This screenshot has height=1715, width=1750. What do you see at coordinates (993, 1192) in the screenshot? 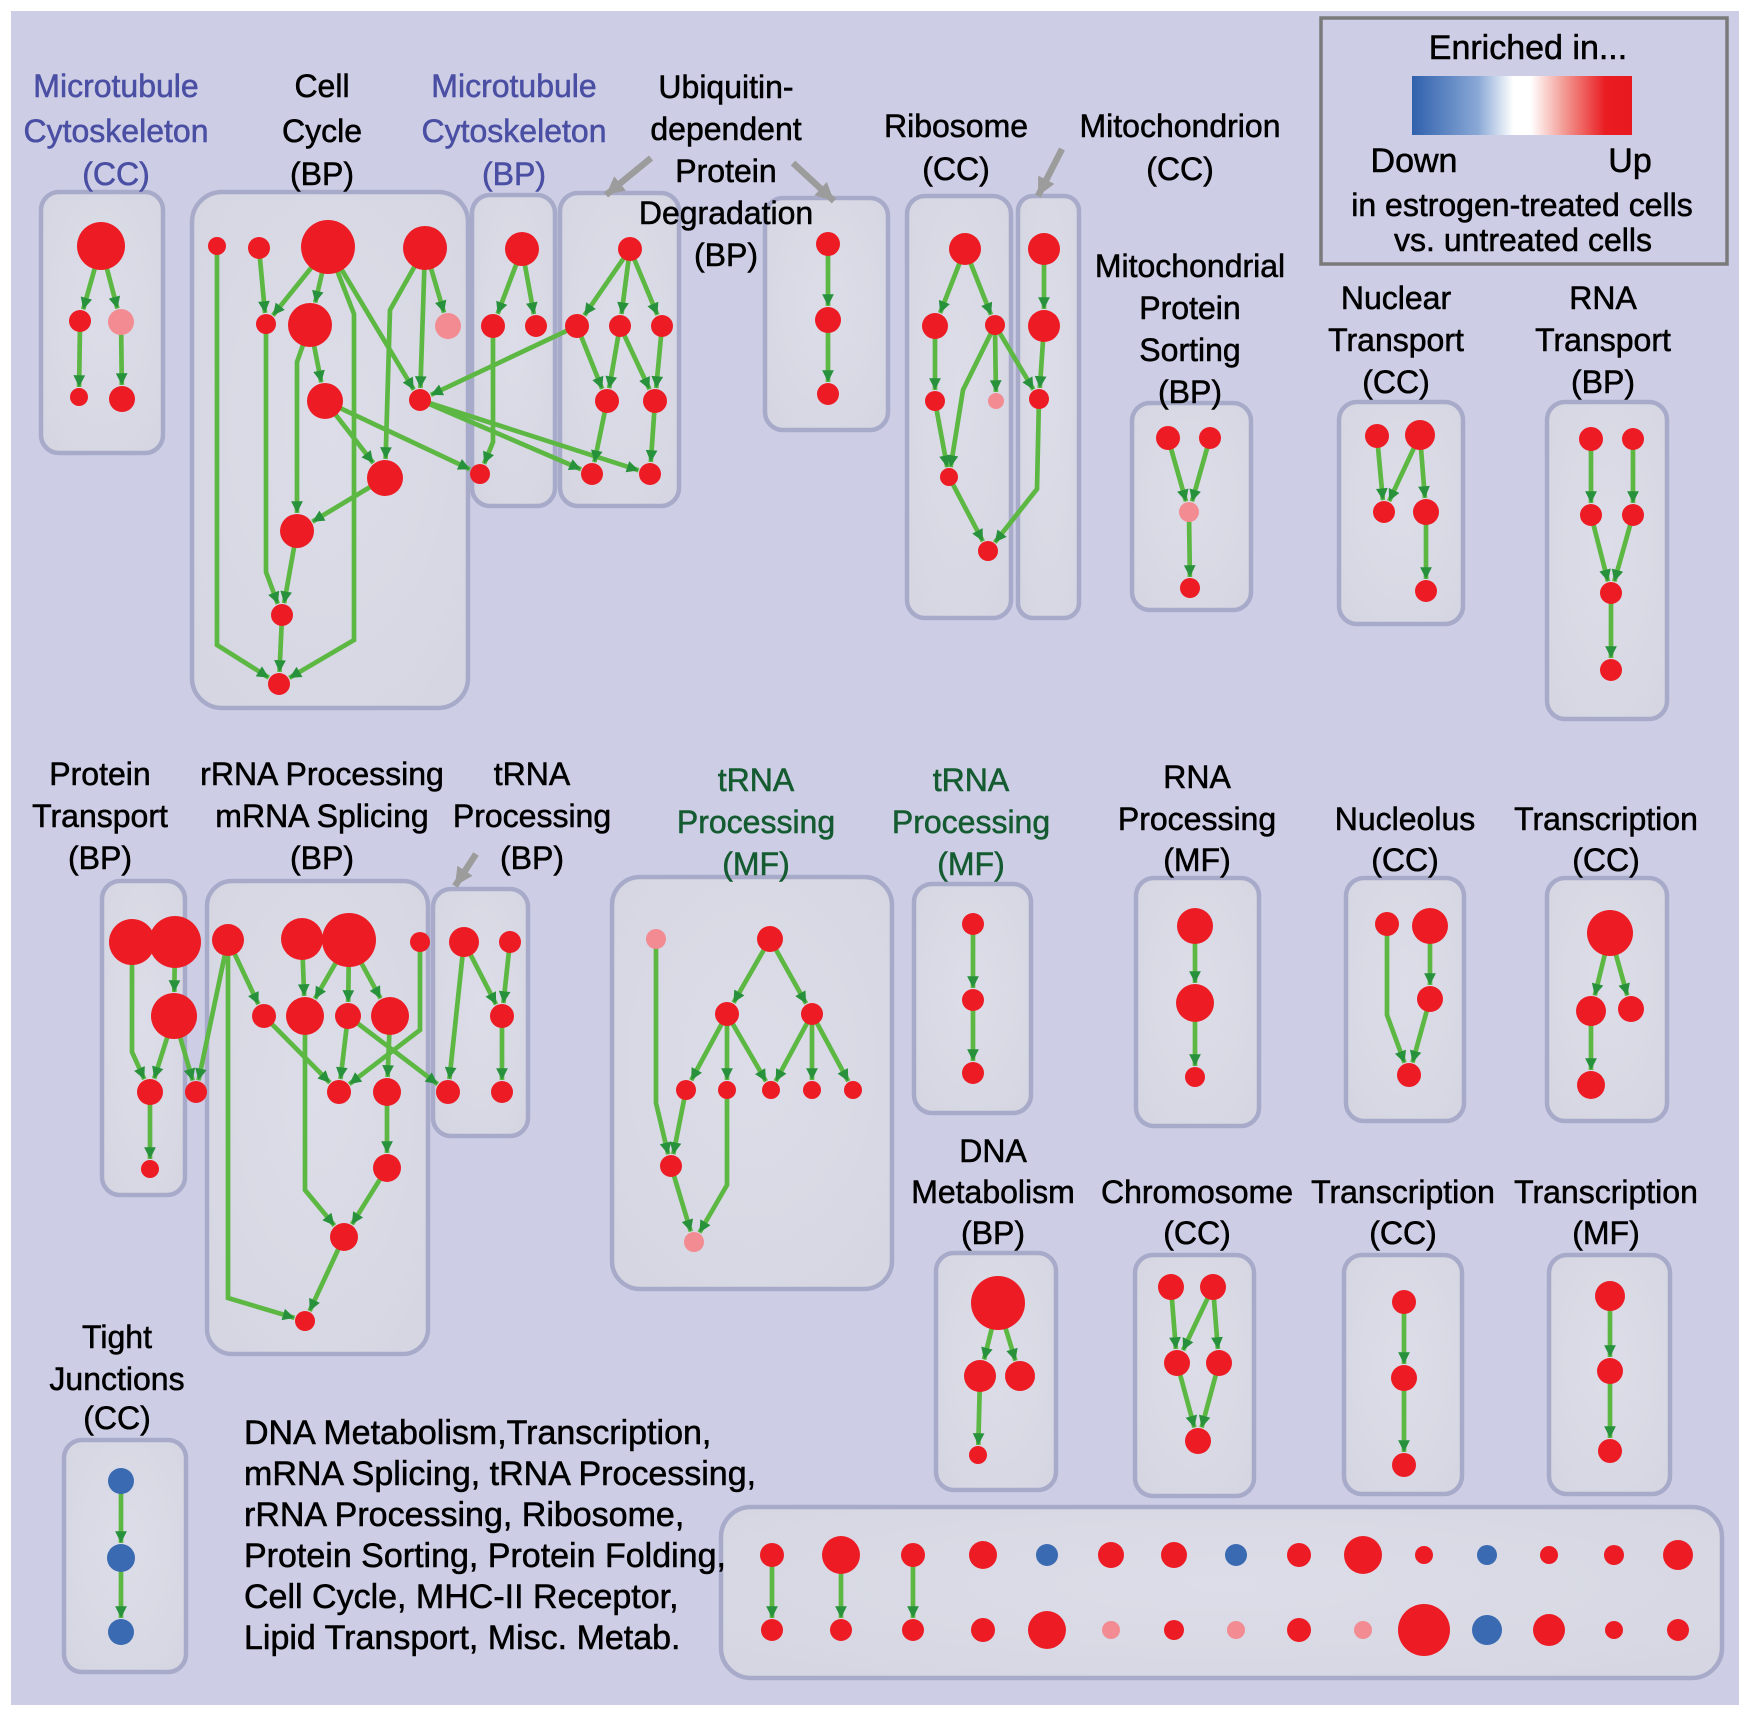
I see `svg-text: Metabolism` at bounding box center [993, 1192].